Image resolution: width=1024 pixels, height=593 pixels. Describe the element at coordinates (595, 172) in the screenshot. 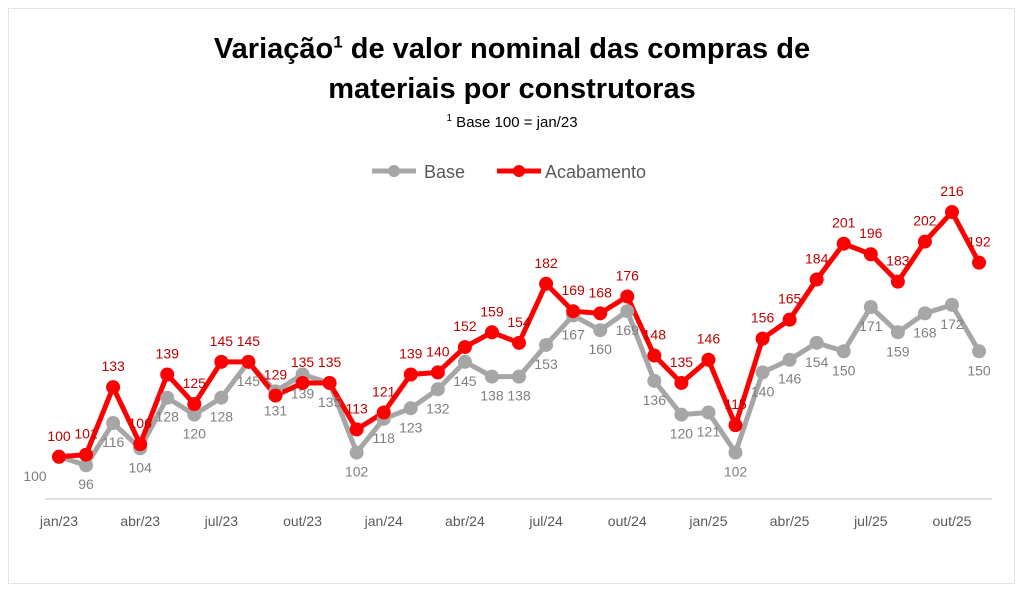

I see `legend-label-acabamento: Acabamento` at that location.